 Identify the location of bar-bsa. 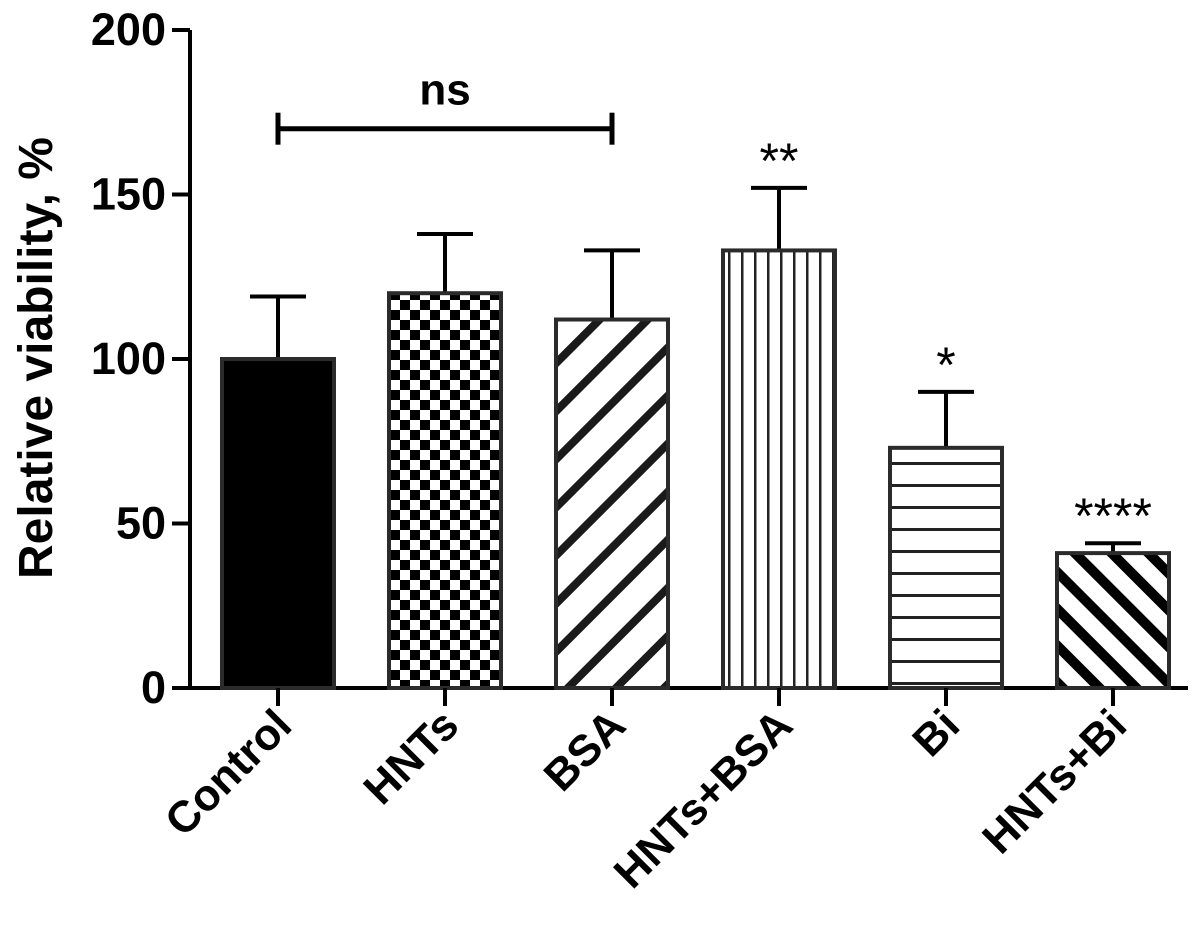
(612, 503).